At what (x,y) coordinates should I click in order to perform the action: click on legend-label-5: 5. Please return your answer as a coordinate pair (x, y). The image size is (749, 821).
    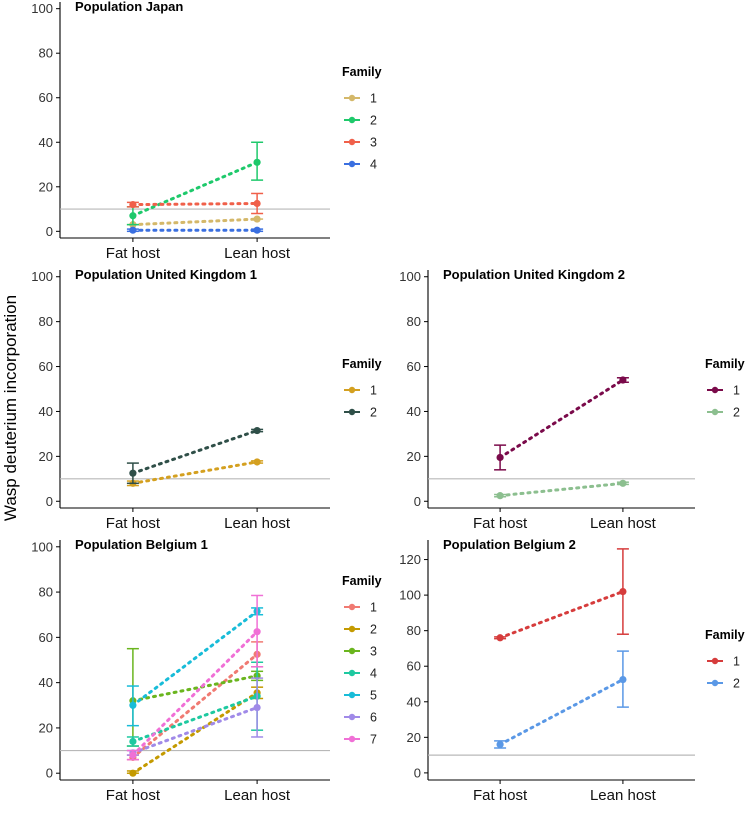
    Looking at the image, I should click on (373, 696).